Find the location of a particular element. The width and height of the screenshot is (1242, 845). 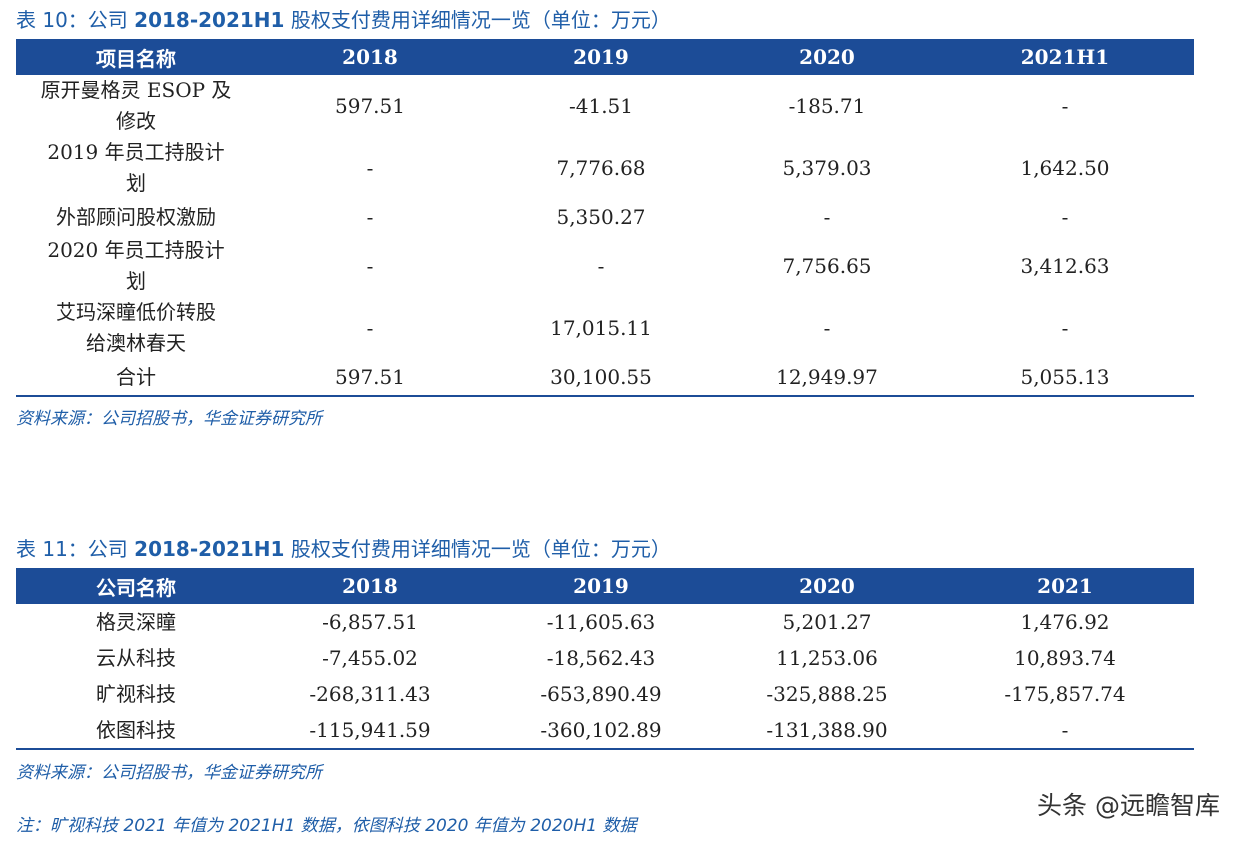

cell-2018: -268,311.43 is located at coordinates (370, 693).